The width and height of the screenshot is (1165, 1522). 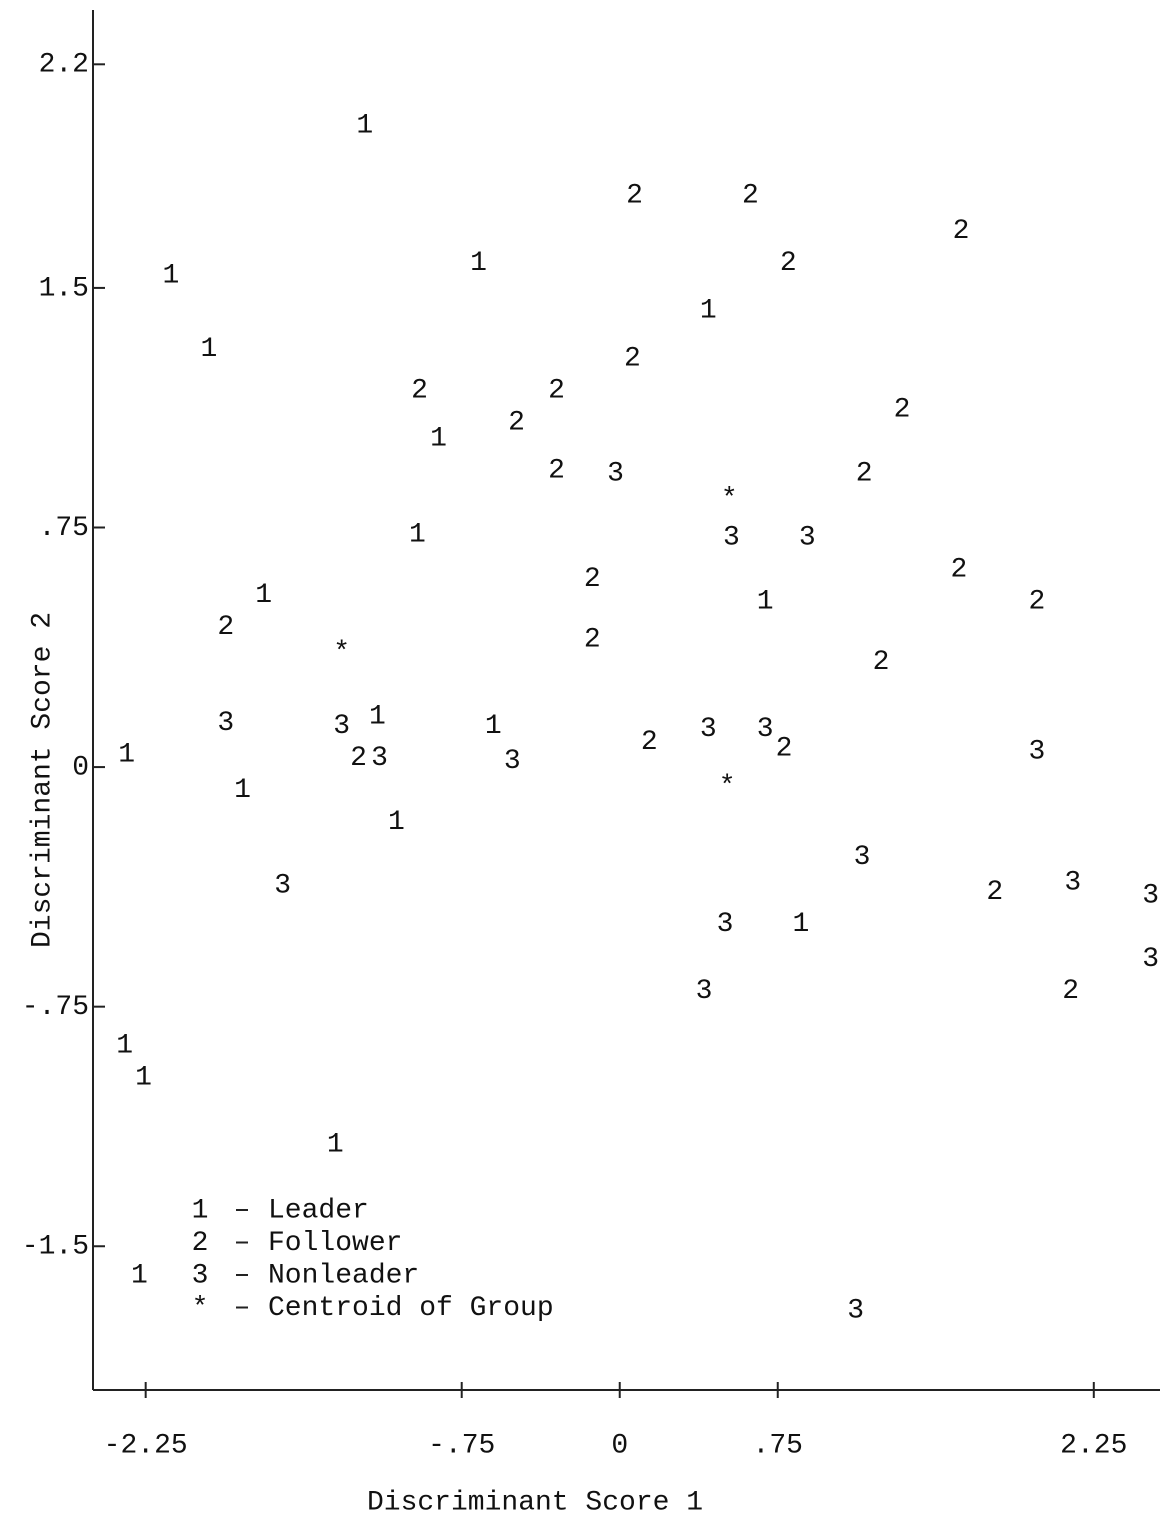 I want to click on x-tick-label: -.75, so click(x=461, y=1445).